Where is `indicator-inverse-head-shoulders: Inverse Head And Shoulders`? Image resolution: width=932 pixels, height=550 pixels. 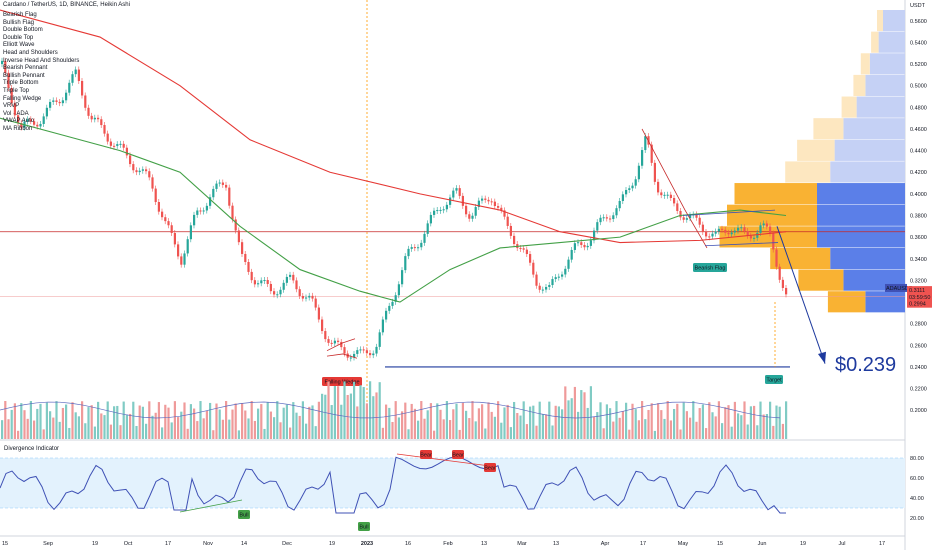
indicator-inverse-head-shoulders: Inverse Head And Shoulders is located at coordinates (41, 60).